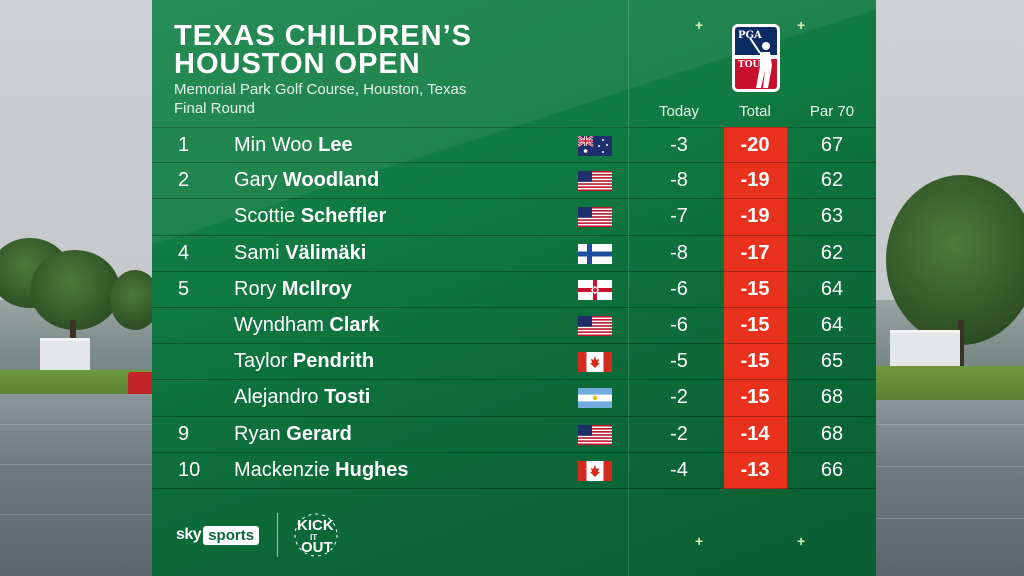  Describe the element at coordinates (316, 288) in the screenshot. I see `player-last-name: McIlroy` at that location.